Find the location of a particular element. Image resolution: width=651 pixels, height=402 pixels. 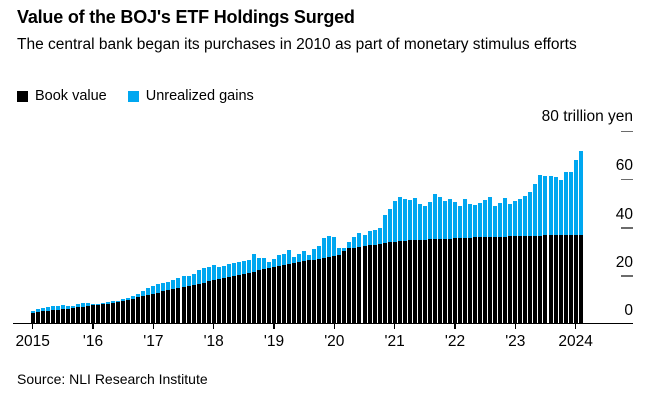

y-axis-label: 20 is located at coordinates (624, 262).